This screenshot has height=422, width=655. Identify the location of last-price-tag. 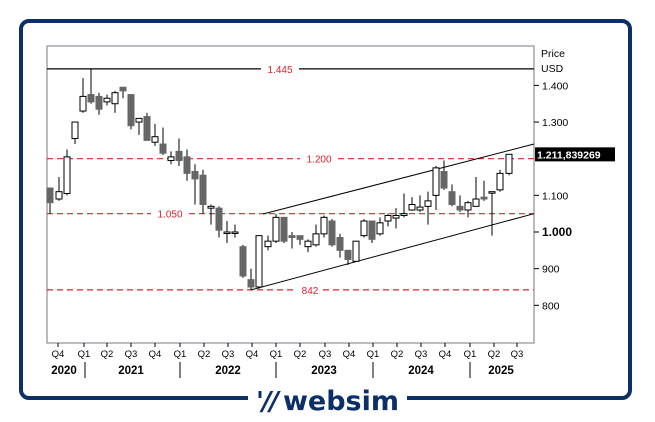
(575, 154).